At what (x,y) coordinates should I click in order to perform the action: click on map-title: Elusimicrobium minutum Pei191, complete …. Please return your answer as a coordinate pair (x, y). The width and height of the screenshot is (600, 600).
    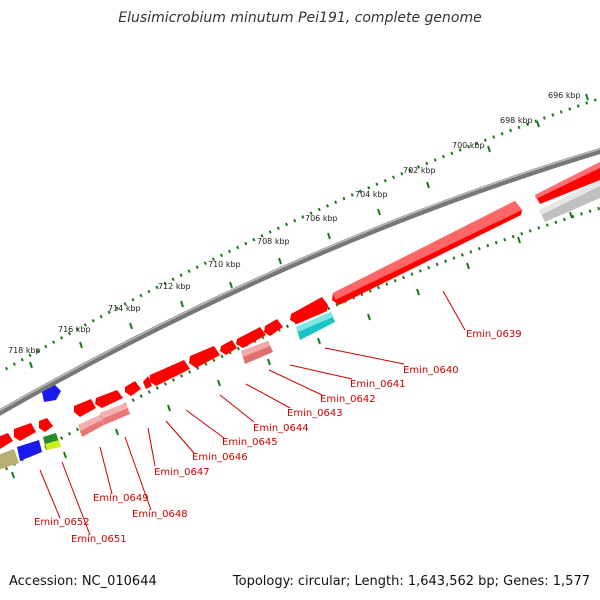
    Looking at the image, I should click on (300, 18).